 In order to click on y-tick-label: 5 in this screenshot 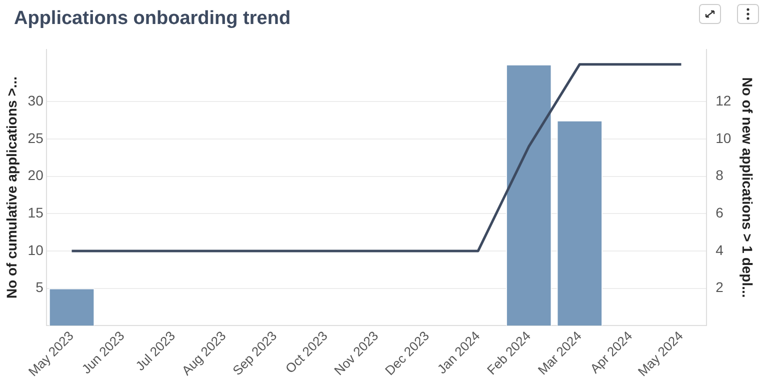, I will do `click(40, 287)`.